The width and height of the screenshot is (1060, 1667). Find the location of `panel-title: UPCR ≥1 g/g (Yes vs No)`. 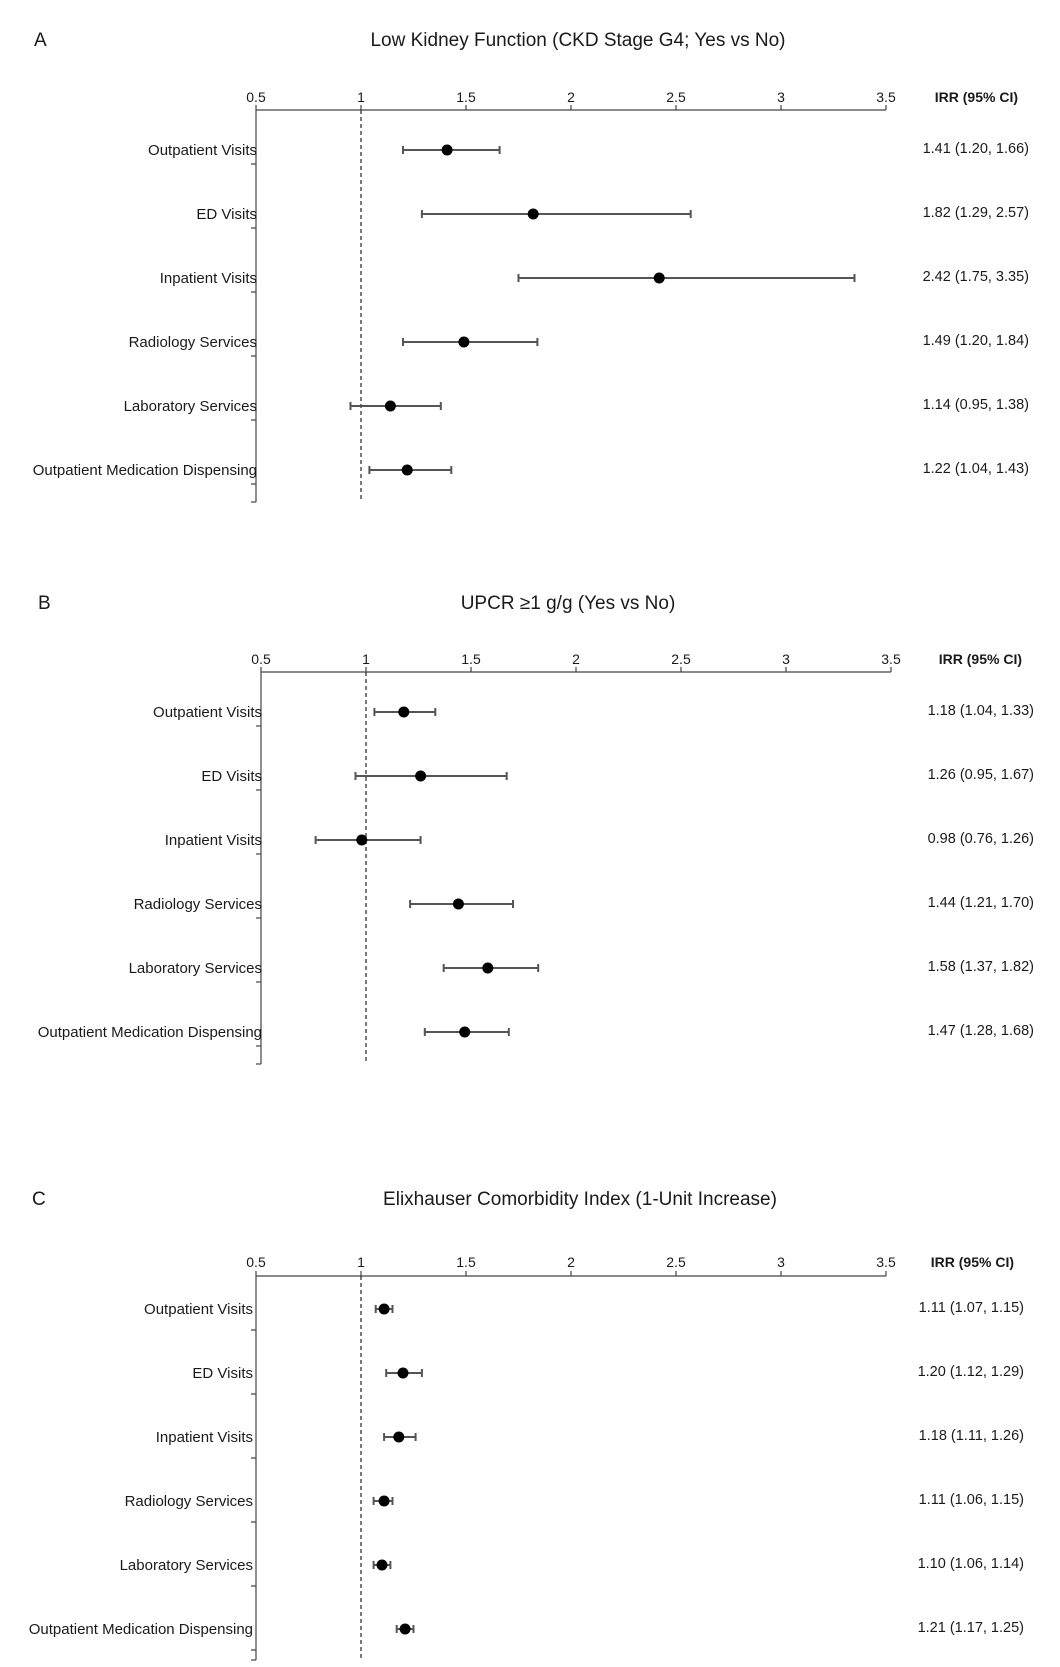

panel-title: UPCR ≥1 g/g (Yes vs No) is located at coordinates (568, 603).